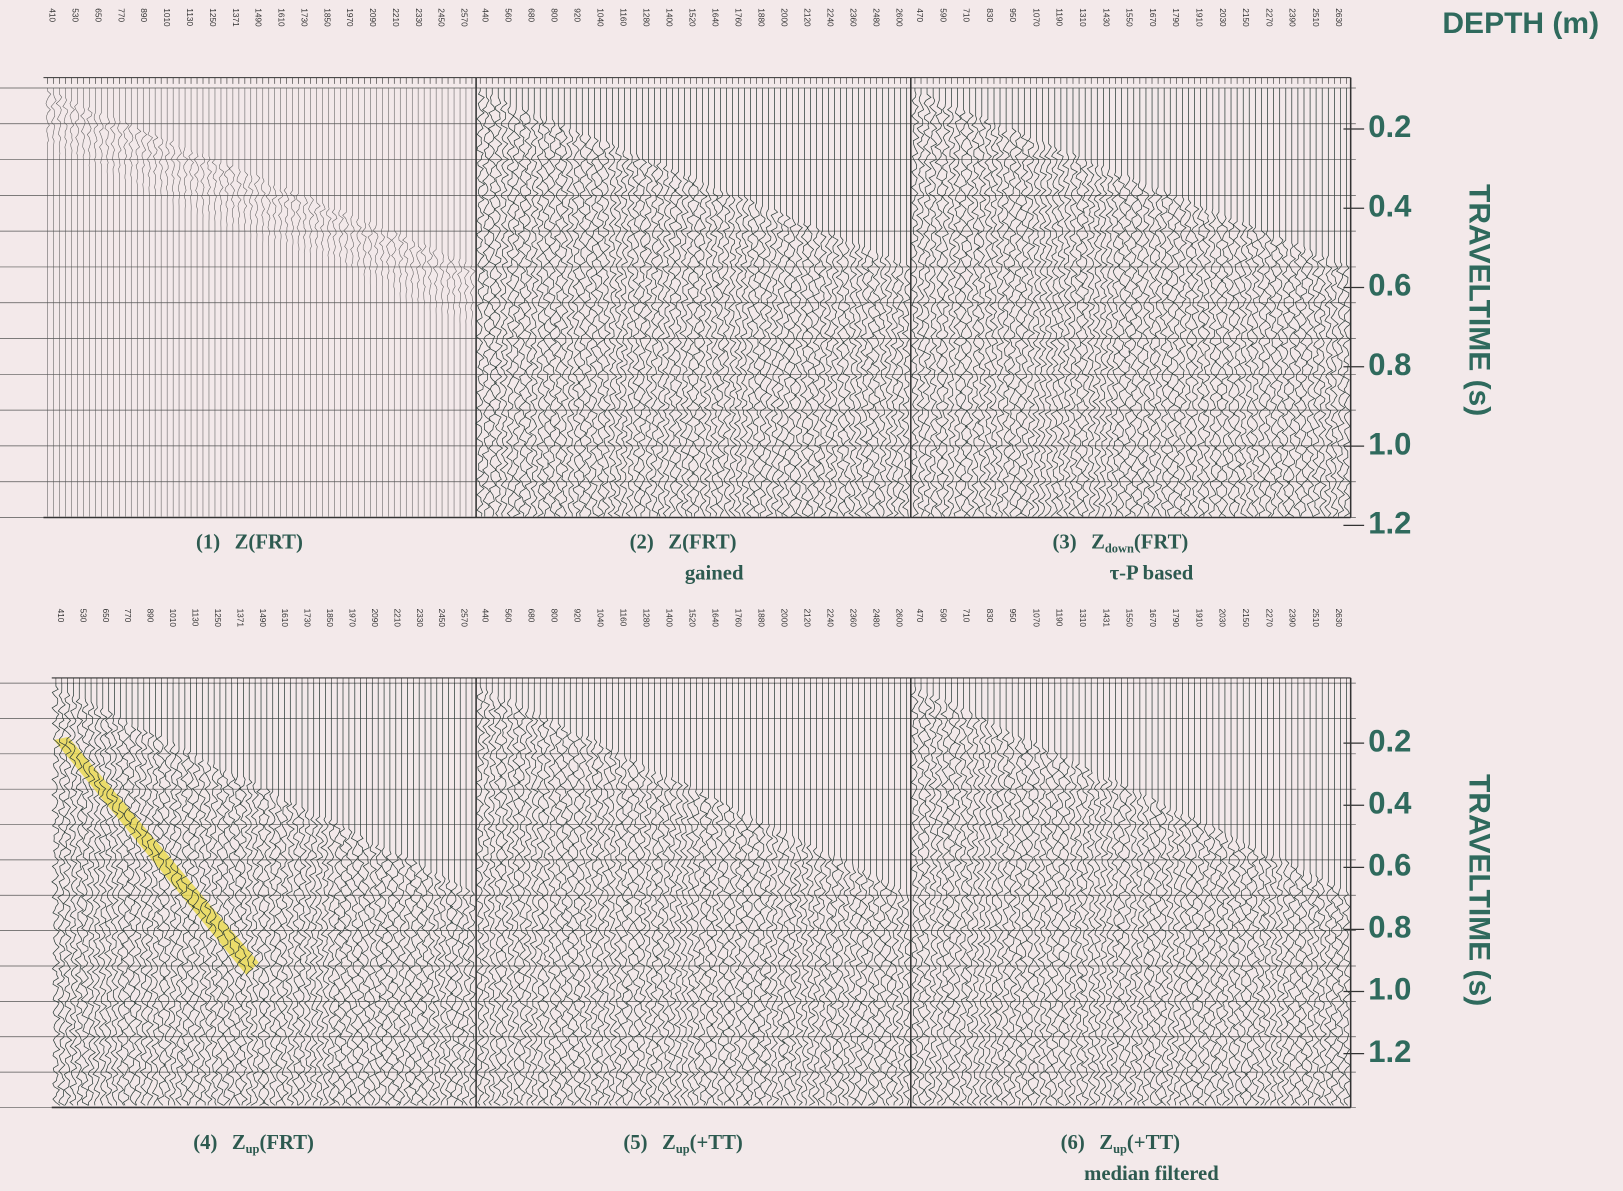 The image size is (1623, 1191). I want to click on depth-label: 1610, so click(281, 17).